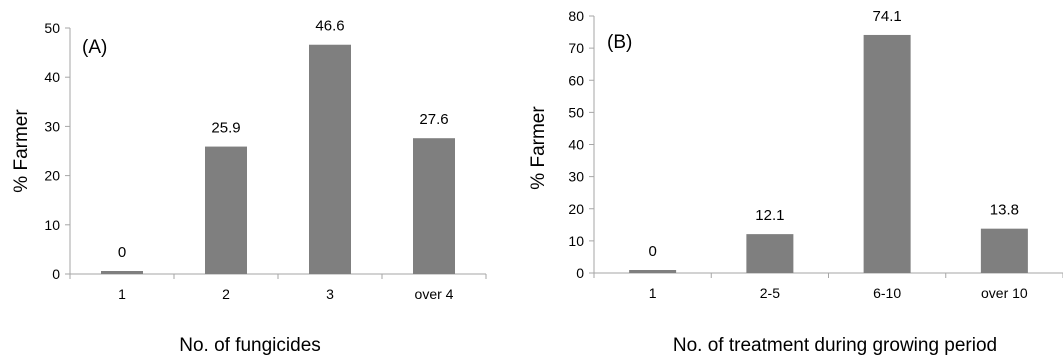  I want to click on y-ticks: 0 10 20 30 40 50 60 70 80, so click(581, 144).